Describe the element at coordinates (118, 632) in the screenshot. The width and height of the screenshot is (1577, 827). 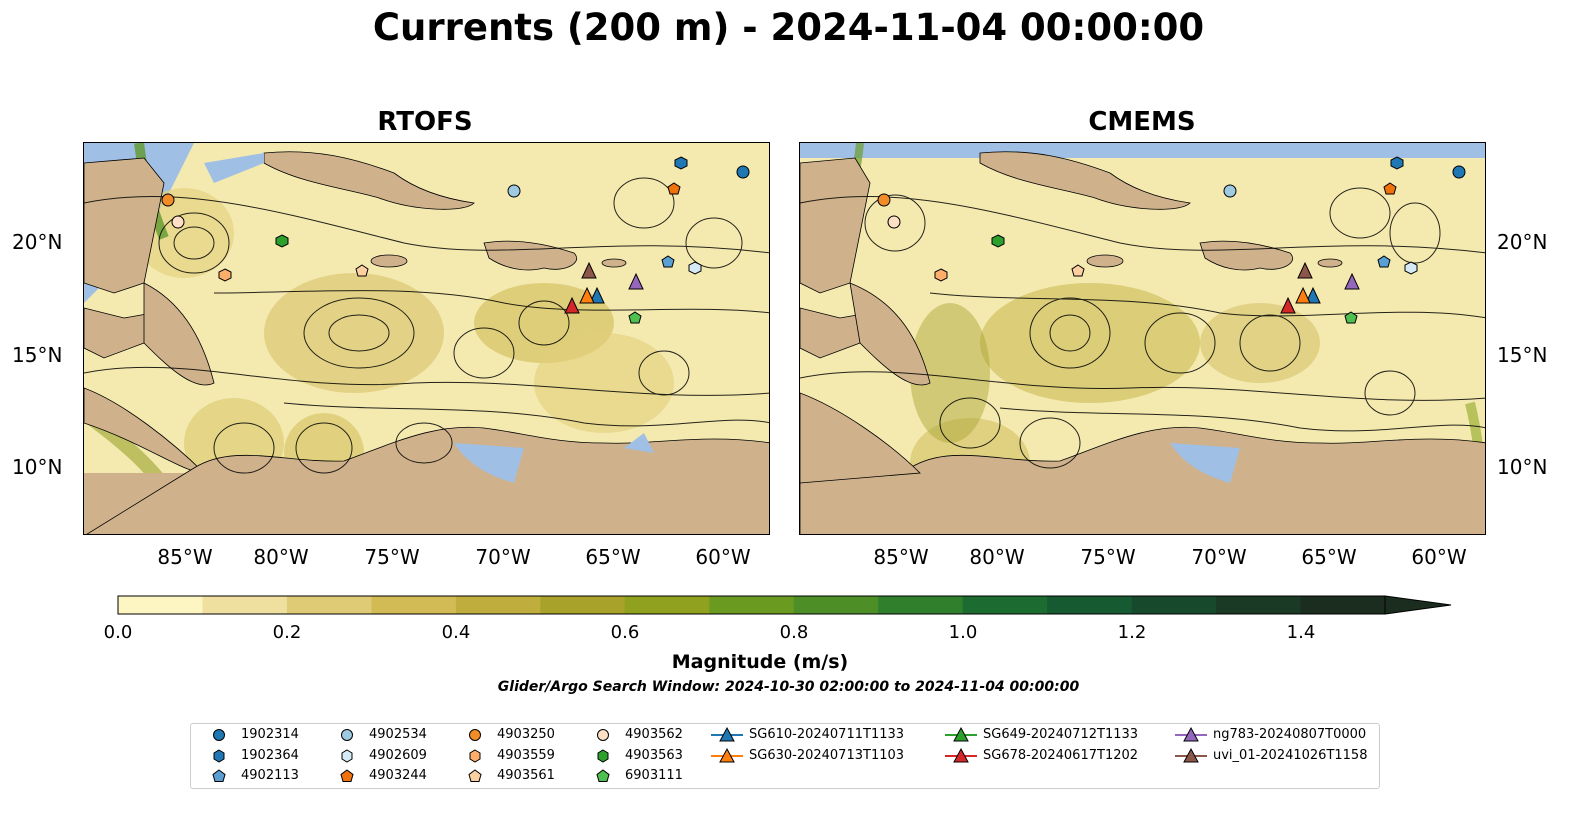
I see `colorbar-tick-label: 0.0` at that location.